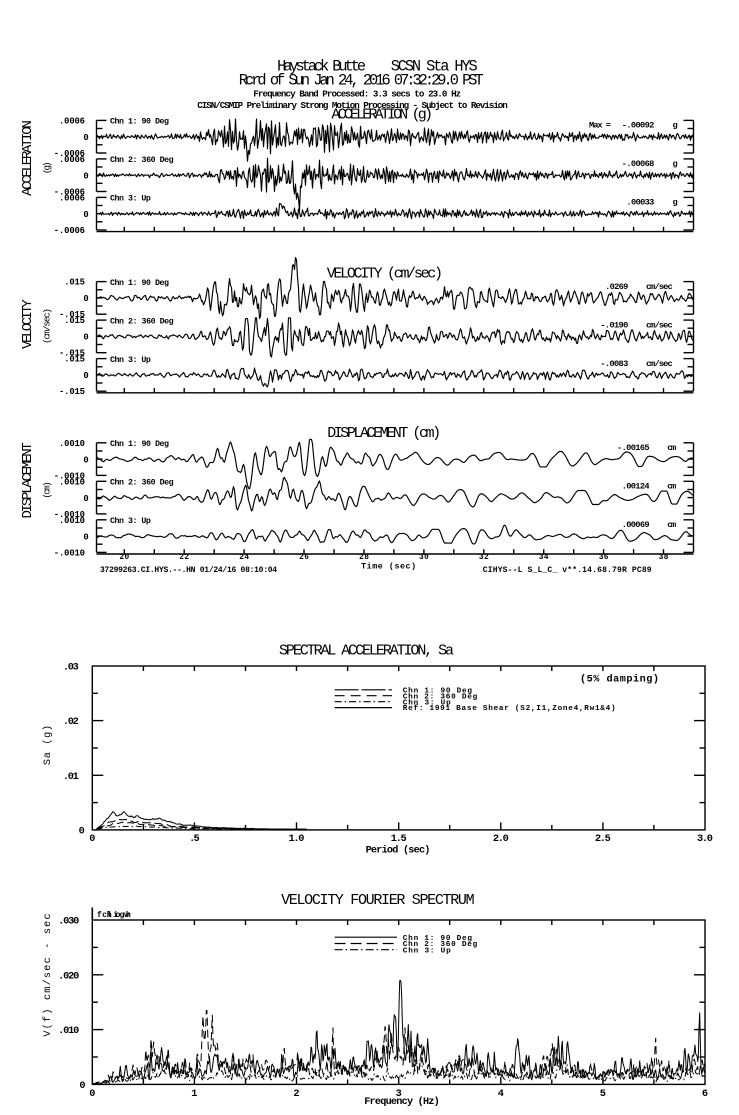  I want to click on svg-text: .03, so click(71, 668).